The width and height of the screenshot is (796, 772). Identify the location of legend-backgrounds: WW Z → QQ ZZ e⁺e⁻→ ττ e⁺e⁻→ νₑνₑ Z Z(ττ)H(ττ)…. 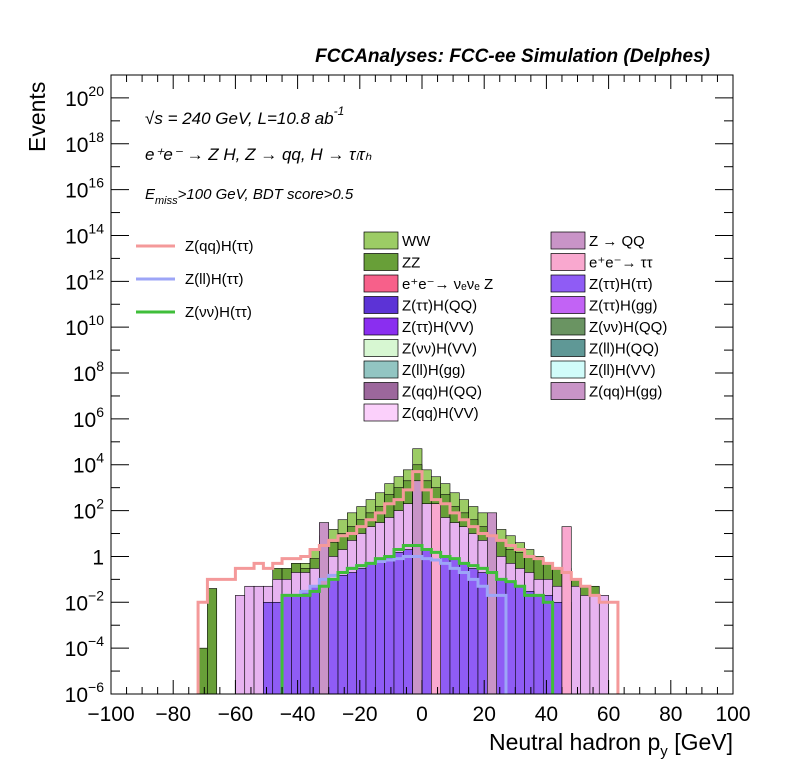
(515, 326).